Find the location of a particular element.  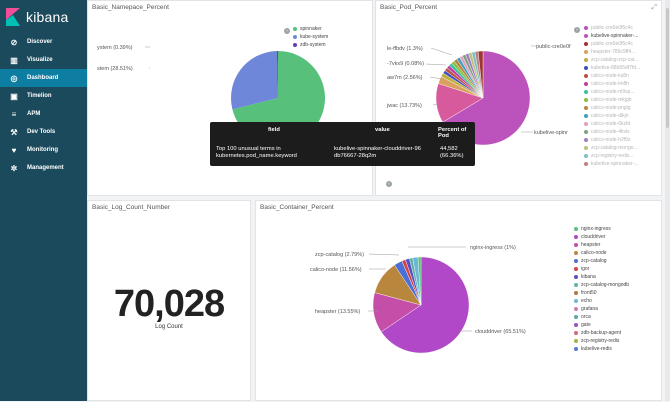

legend-item: zdb-backup-agent is located at coordinates (601, 333).